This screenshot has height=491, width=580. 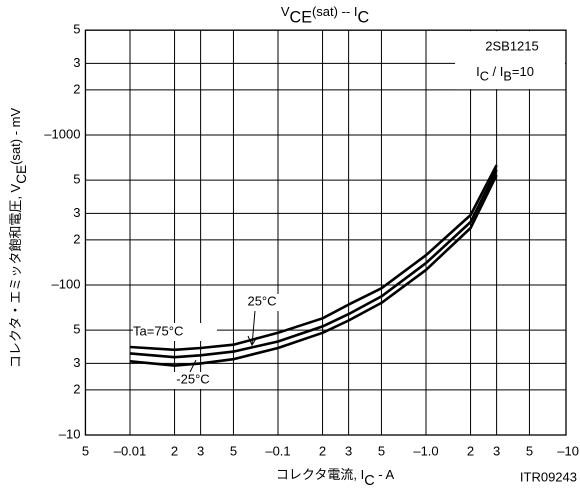 I want to click on series-label: Ta=75°C, so click(x=158, y=330).